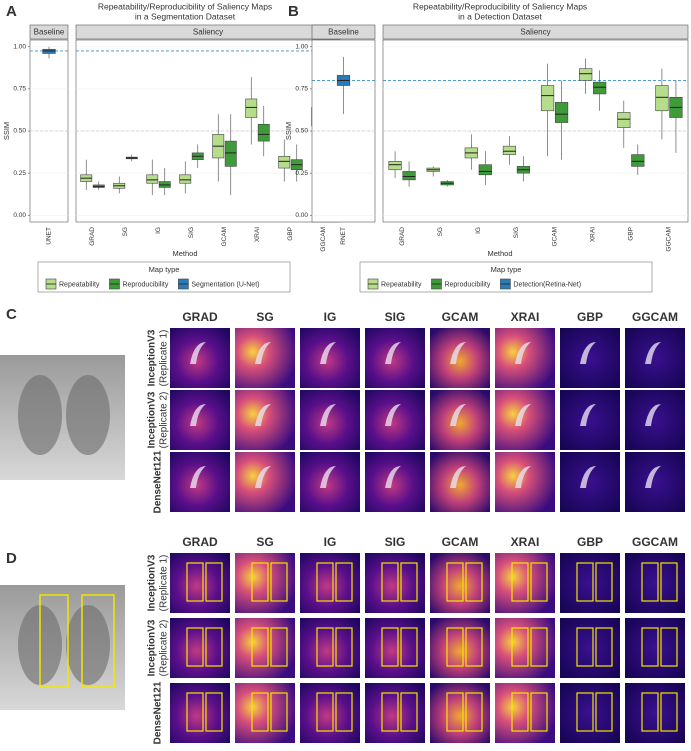  What do you see at coordinates (164, 583) in the screenshot?
I see `row-replicate: (Replicate 1)` at bounding box center [164, 583].